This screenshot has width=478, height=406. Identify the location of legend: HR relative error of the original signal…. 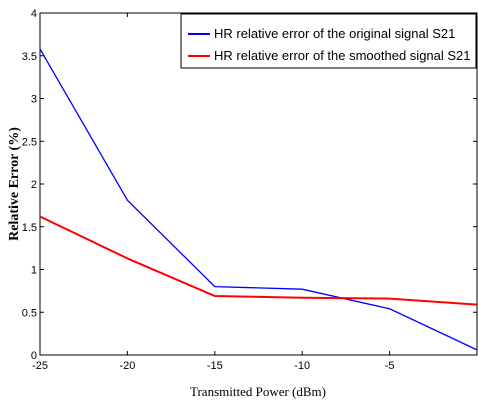
(328, 41).